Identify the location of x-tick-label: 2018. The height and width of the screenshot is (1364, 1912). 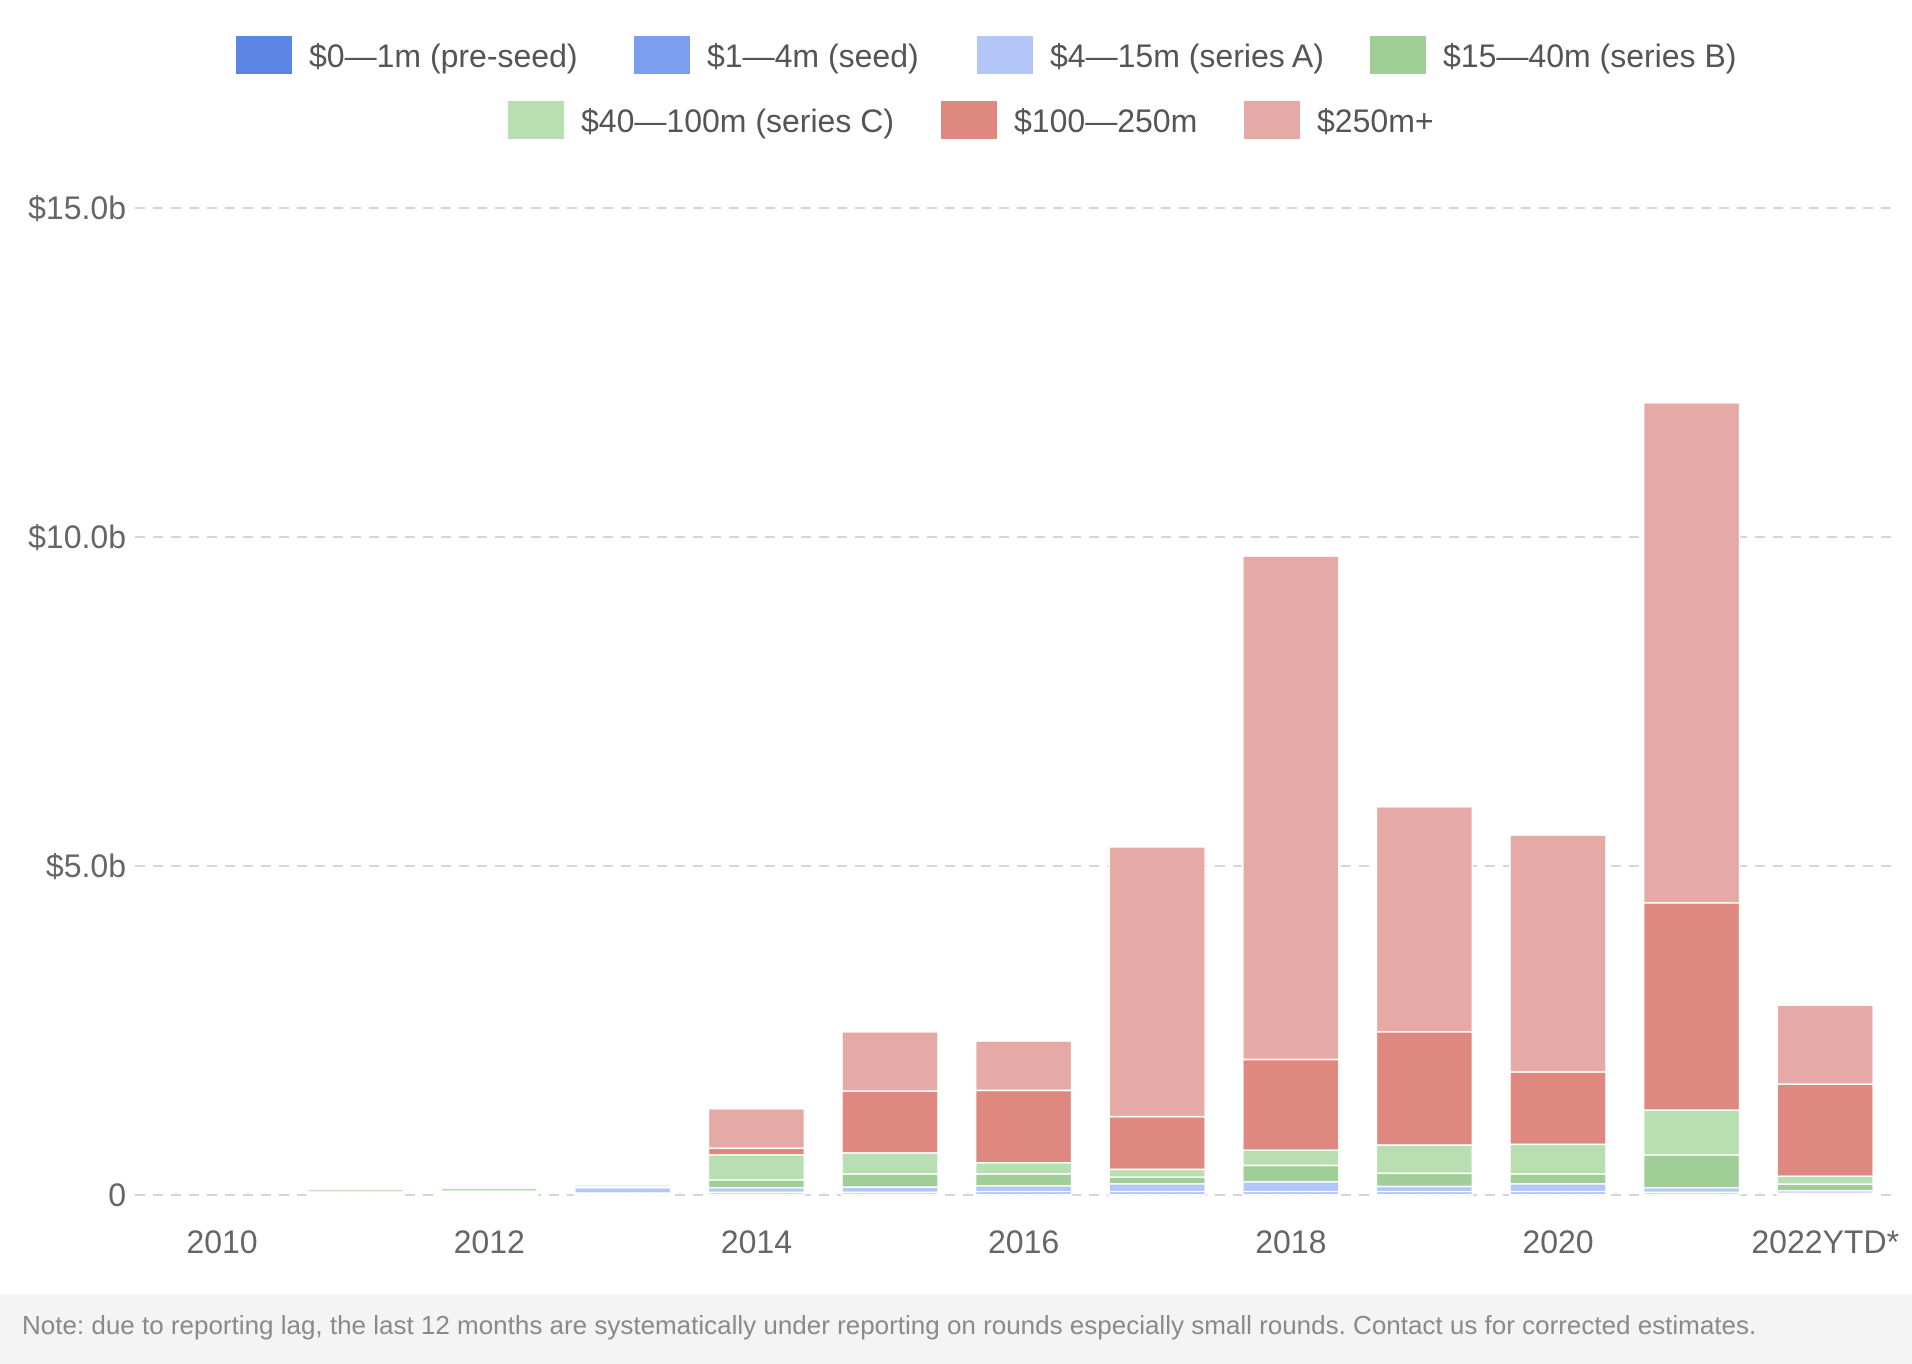
(1290, 1242).